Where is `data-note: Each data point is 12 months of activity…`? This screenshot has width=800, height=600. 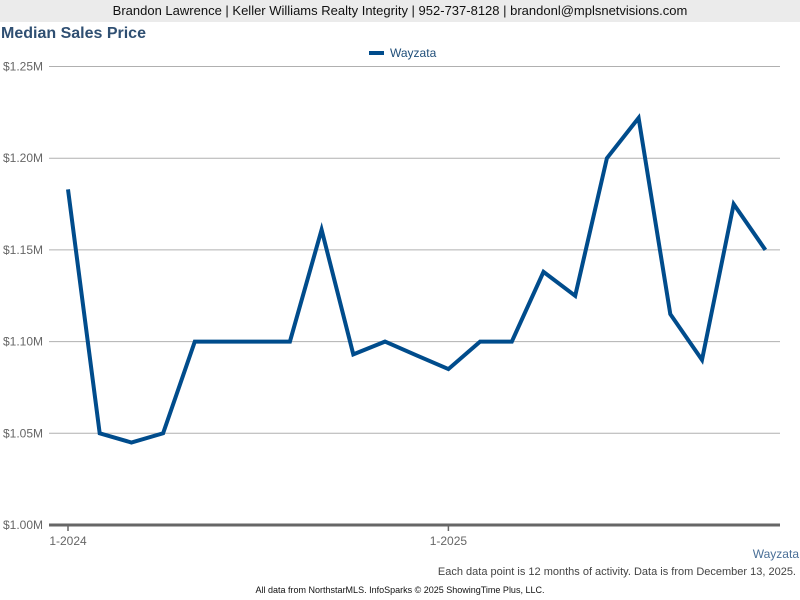 data-note: Each data point is 12 months of activity… is located at coordinates (616, 572).